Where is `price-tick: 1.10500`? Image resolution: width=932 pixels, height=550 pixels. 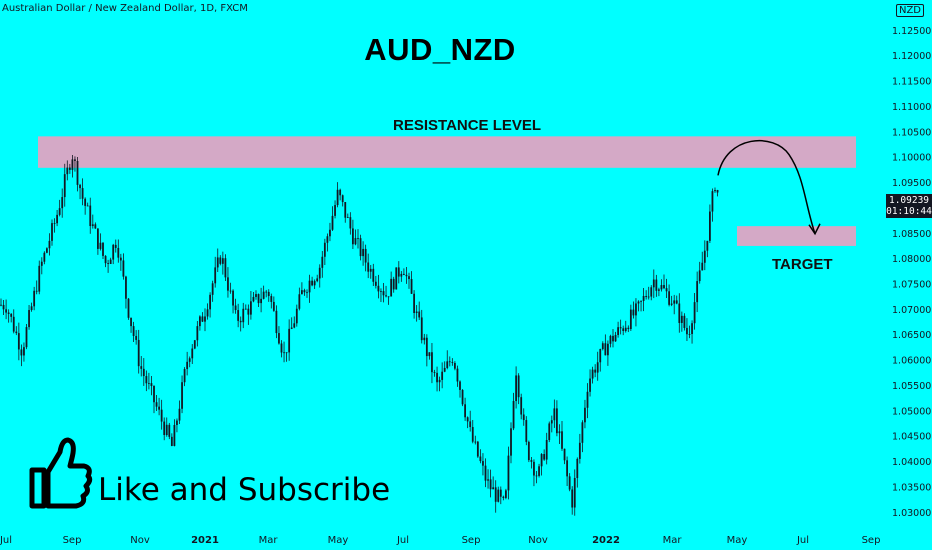 price-tick: 1.10500 is located at coordinates (911, 132).